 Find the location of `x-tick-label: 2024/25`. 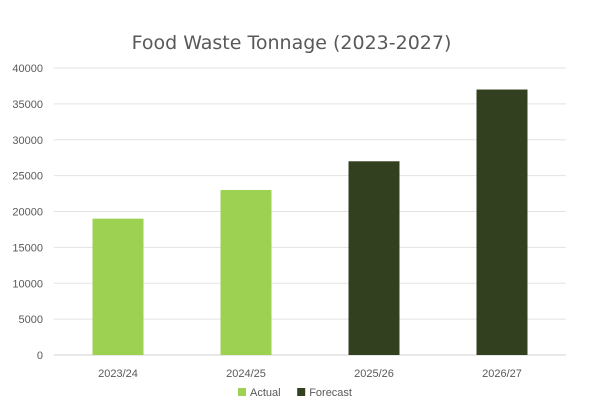

x-tick-label: 2024/25 is located at coordinates (246, 374).